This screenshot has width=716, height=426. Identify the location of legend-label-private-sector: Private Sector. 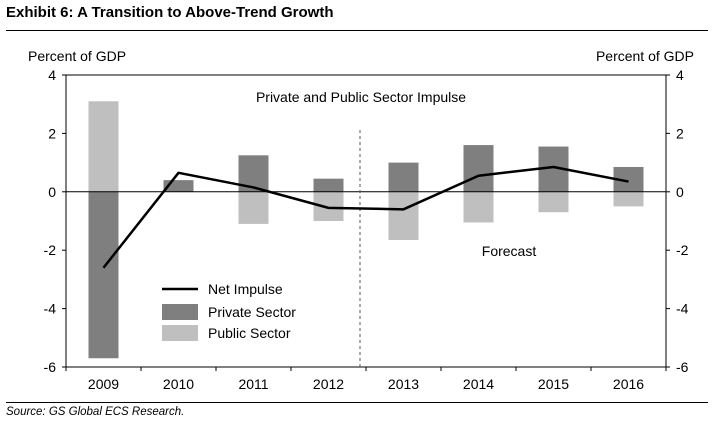
(252, 312).